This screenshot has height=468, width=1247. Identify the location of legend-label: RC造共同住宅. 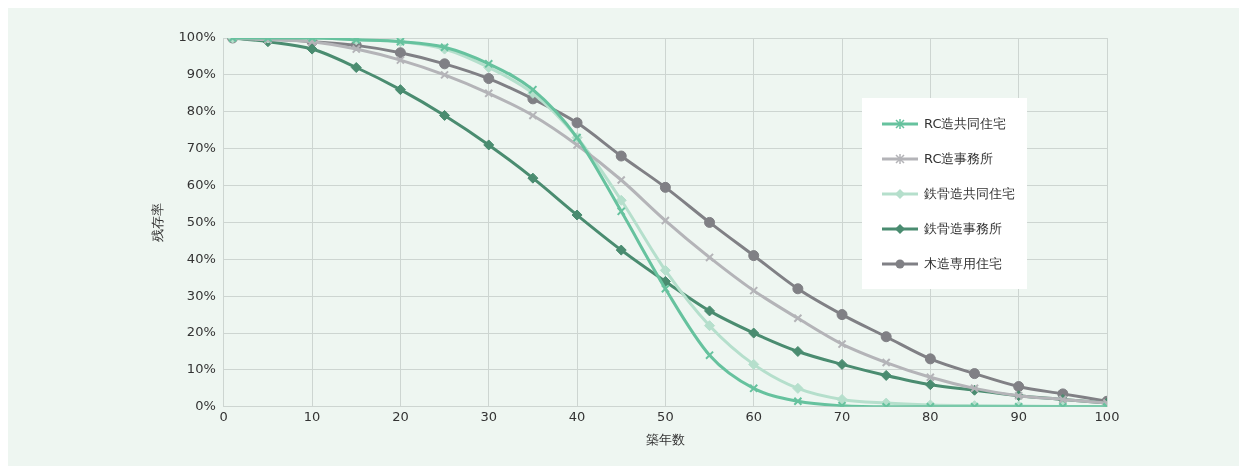
(965, 123).